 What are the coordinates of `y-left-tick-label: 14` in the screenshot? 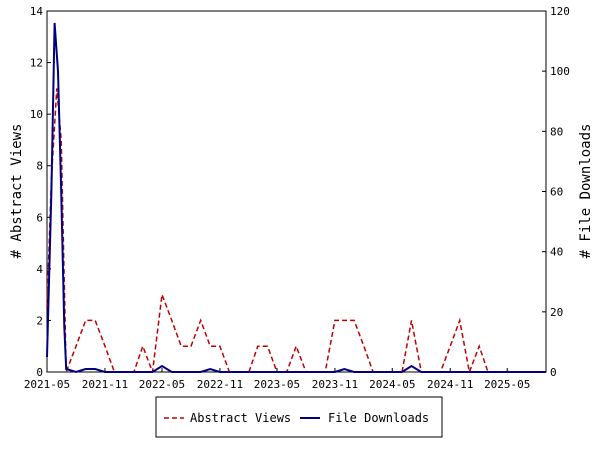 It's located at (37, 11).